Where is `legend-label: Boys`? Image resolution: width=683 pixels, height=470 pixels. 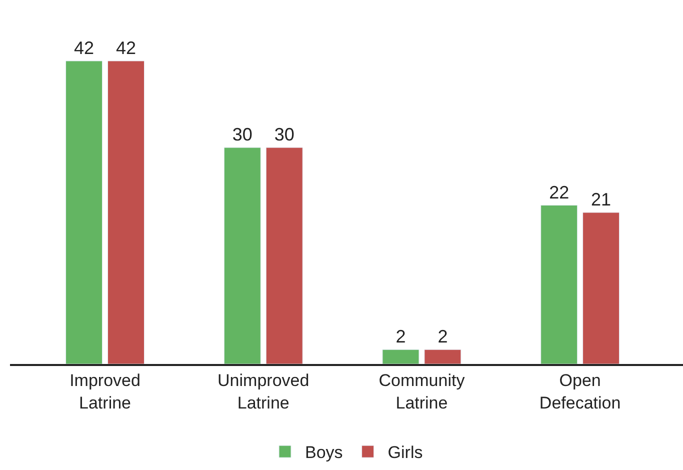 legend-label: Boys is located at coordinates (324, 452).